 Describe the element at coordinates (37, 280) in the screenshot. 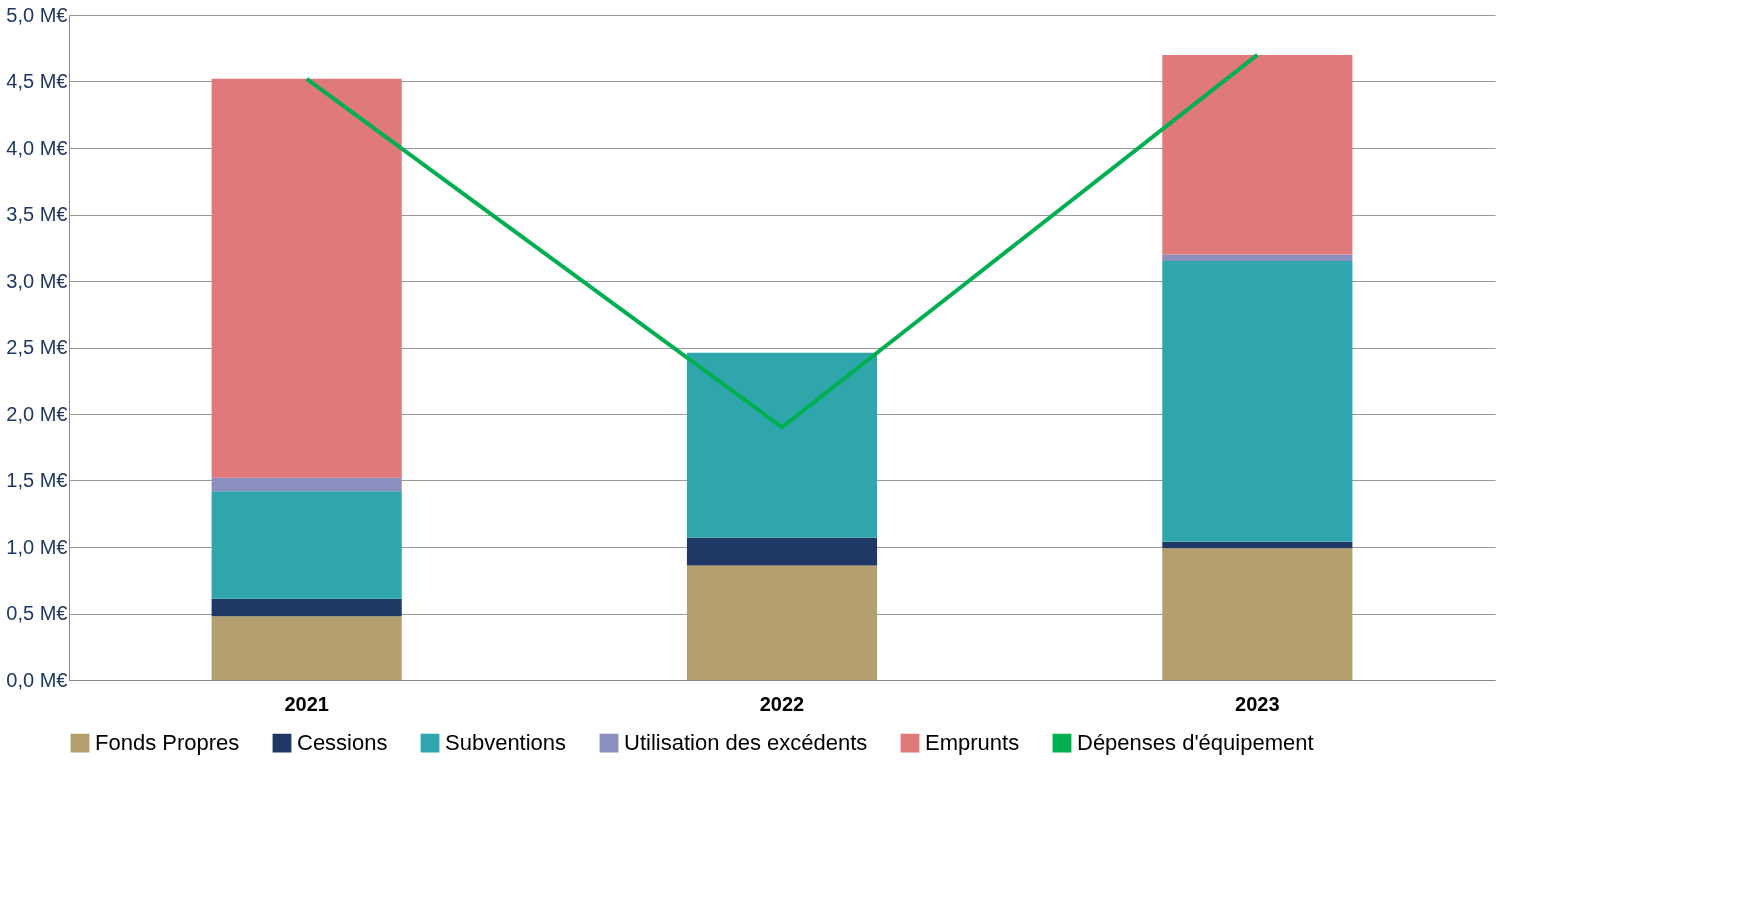

I see `y-tick-label: 3,0 M€` at that location.